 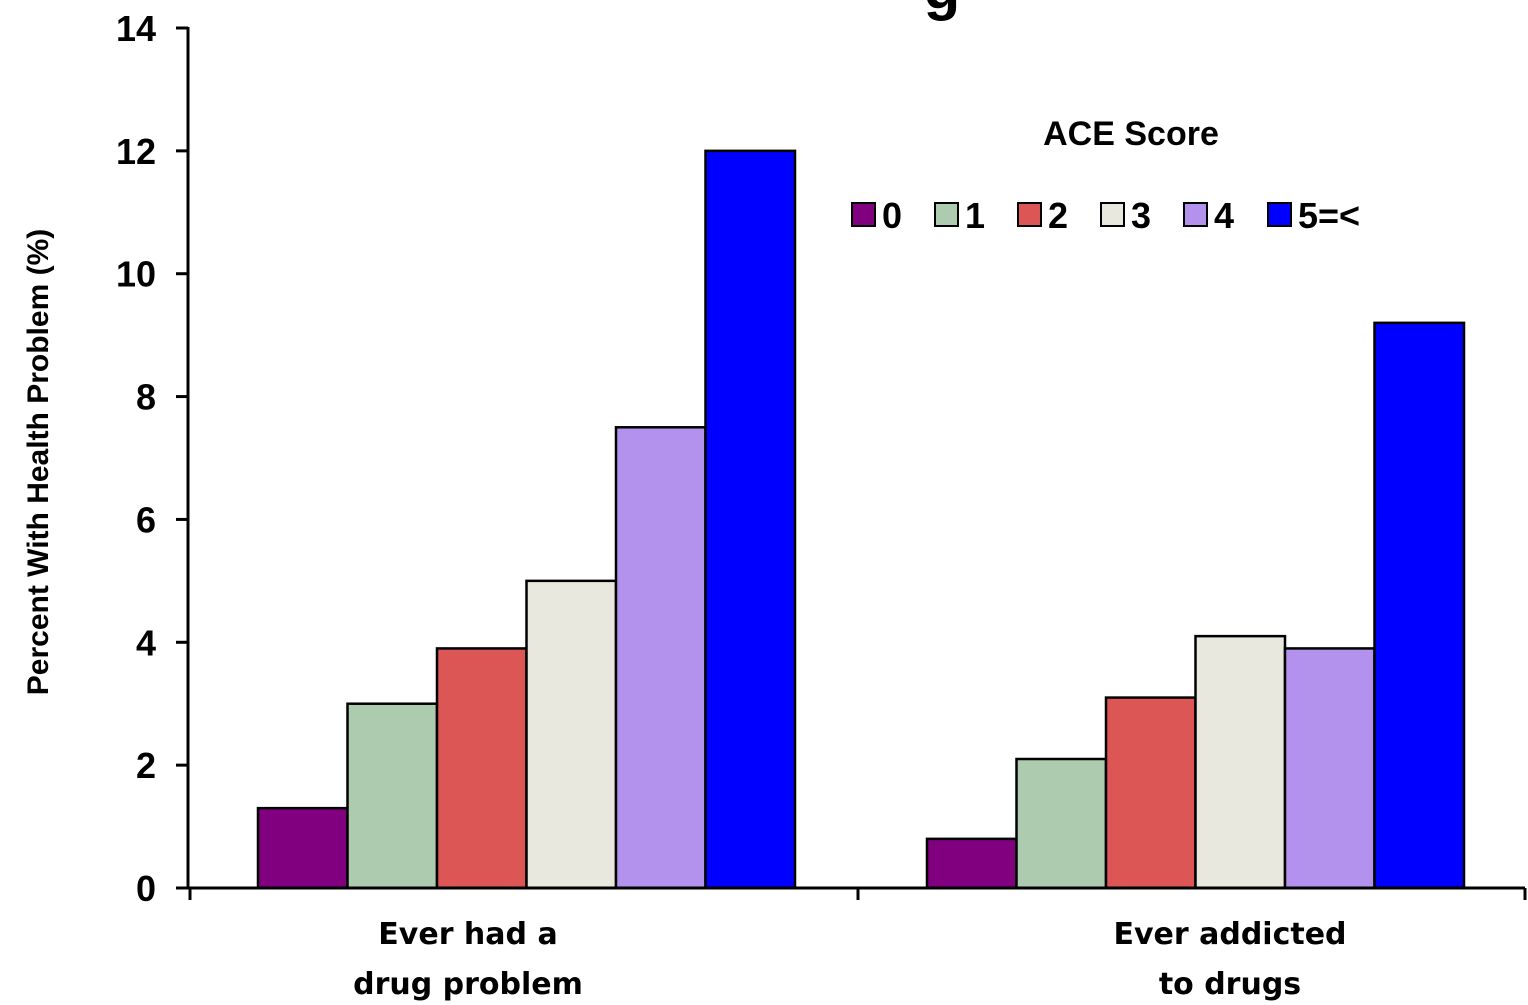 I want to click on y-tick-label-2: 2, so click(x=146, y=765).